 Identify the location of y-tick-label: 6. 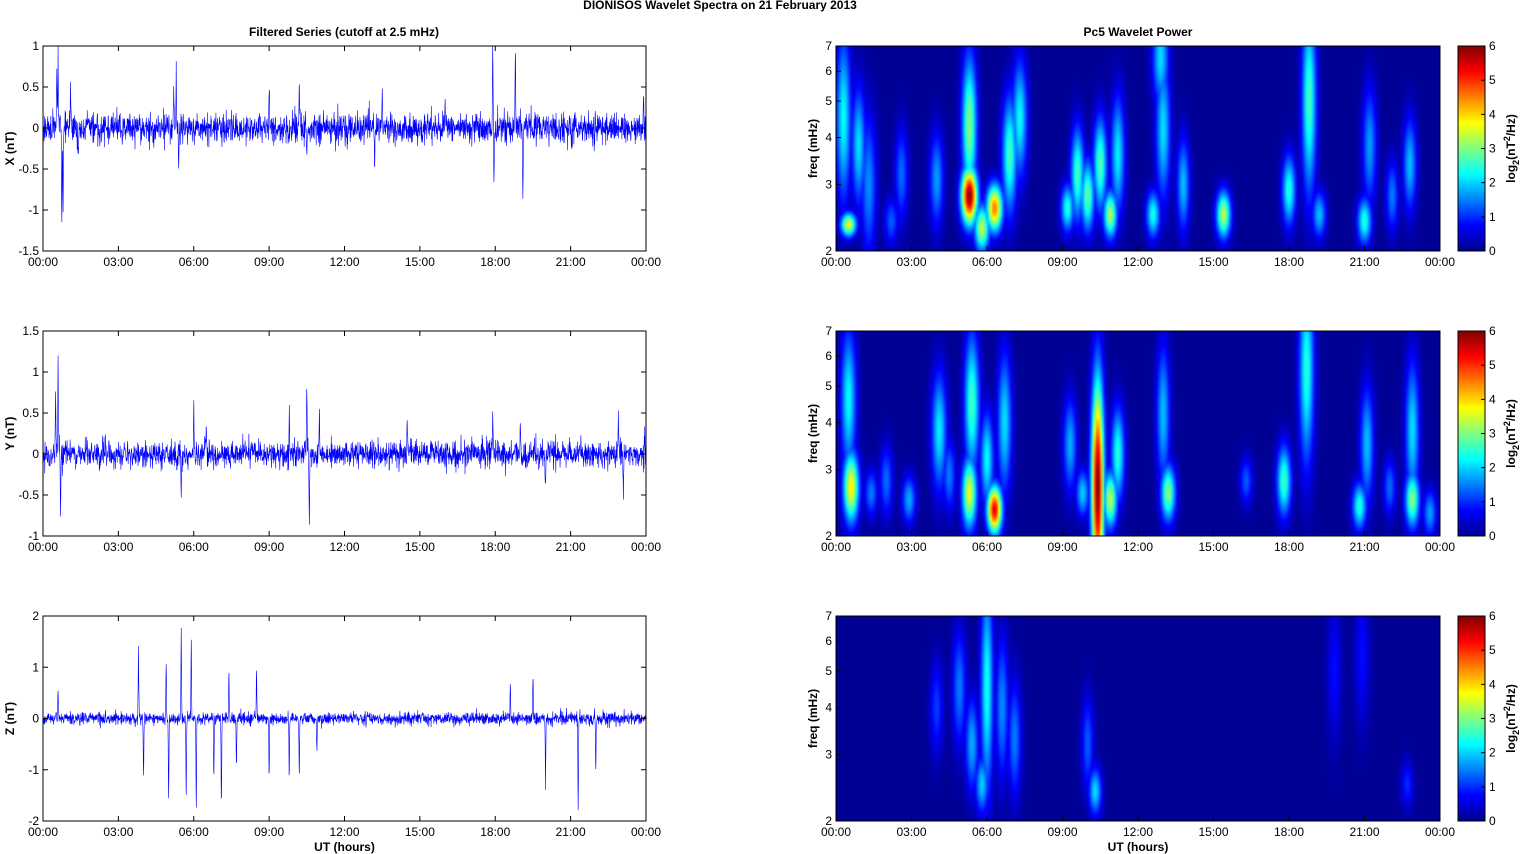
(828, 356).